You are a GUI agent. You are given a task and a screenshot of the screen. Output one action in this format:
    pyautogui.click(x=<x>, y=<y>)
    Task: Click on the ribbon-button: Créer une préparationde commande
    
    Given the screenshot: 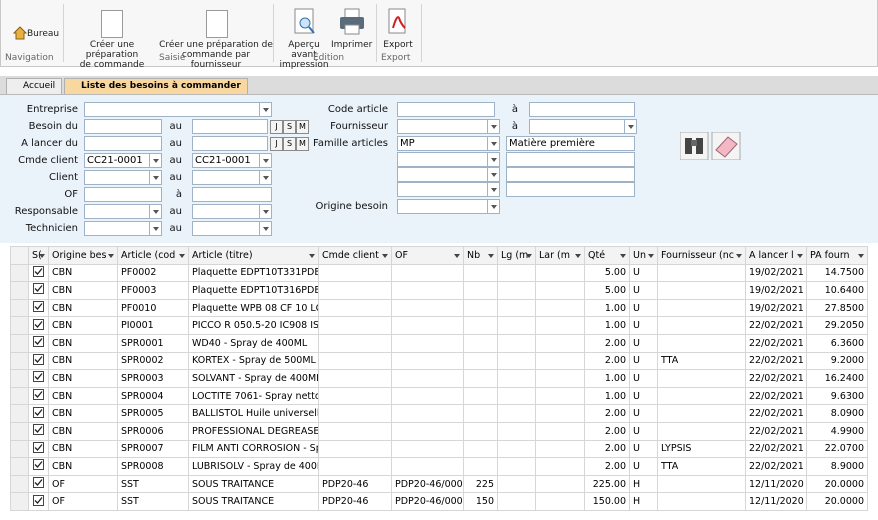 What is the action you would take?
    pyautogui.click(x=112, y=55)
    